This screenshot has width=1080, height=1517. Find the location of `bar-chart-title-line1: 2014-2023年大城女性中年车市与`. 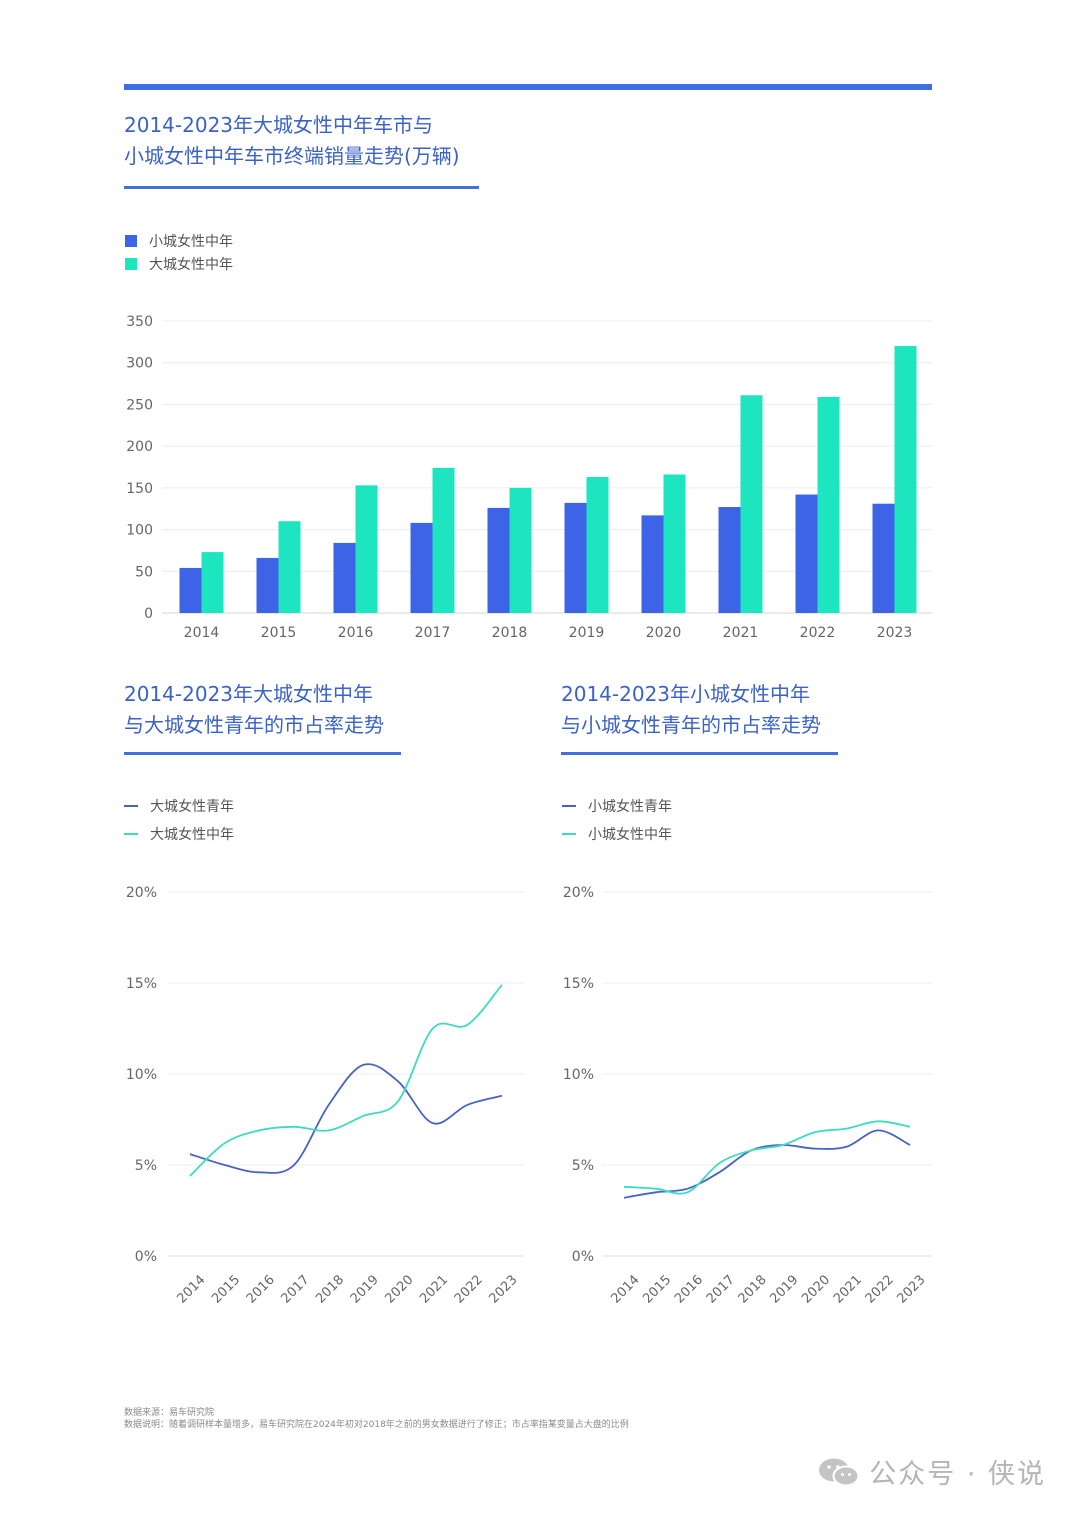

bar-chart-title-line1: 2014-2023年大城女性中年车市与 is located at coordinates (279, 125).